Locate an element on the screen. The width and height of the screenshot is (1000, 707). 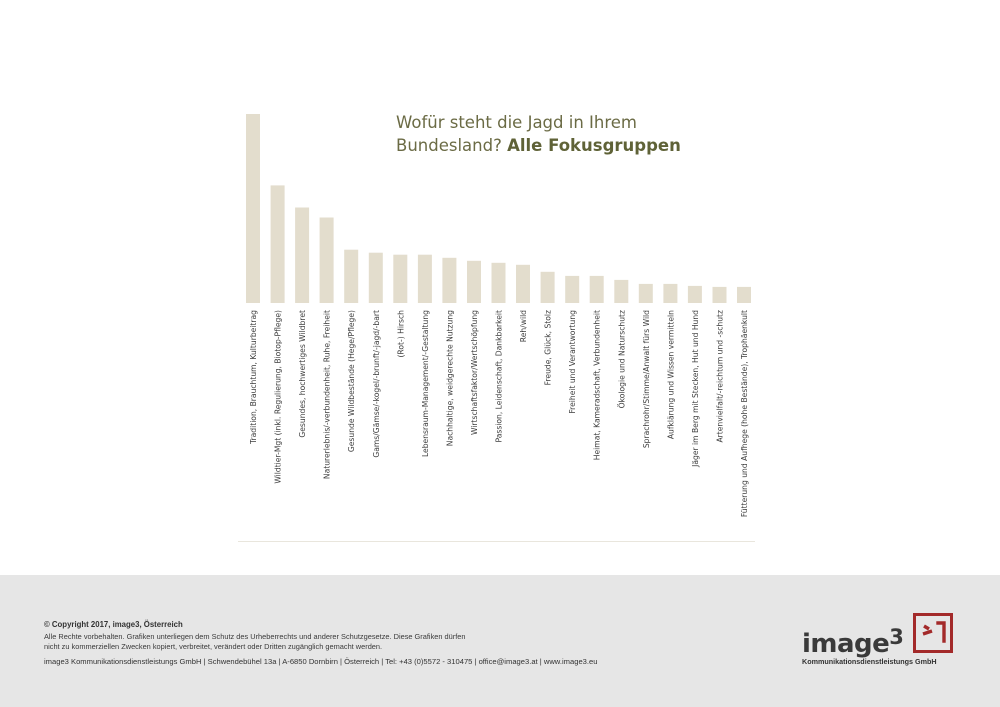
category-label-3: Gesundes, hochwertiges Wildbret is located at coordinates (302, 374).